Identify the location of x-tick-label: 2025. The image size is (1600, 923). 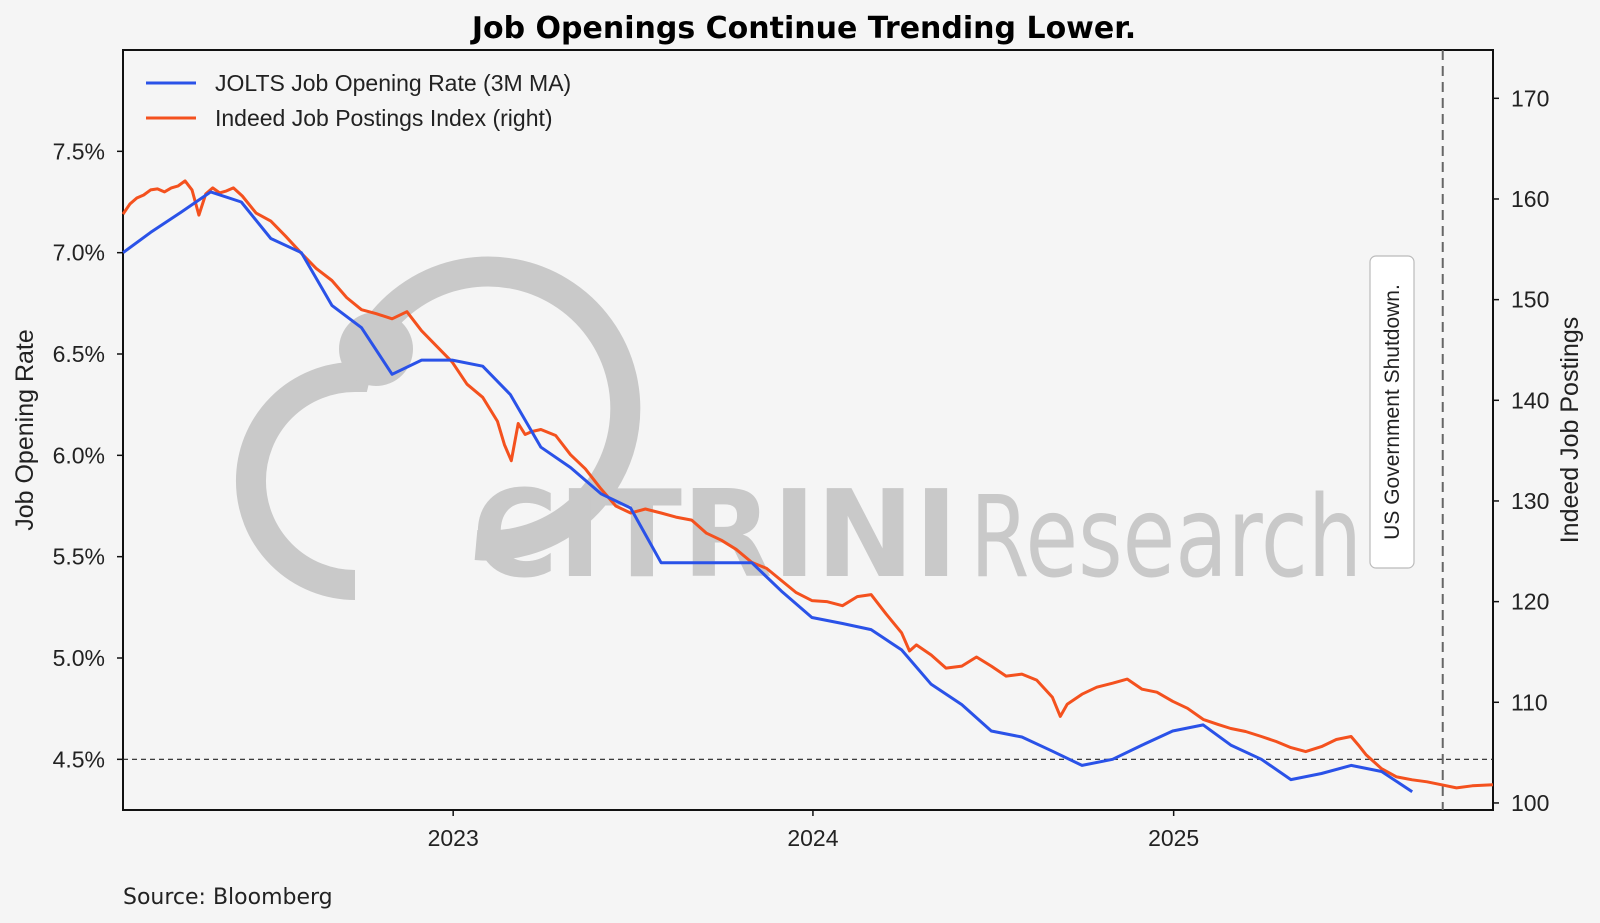
(1173, 838).